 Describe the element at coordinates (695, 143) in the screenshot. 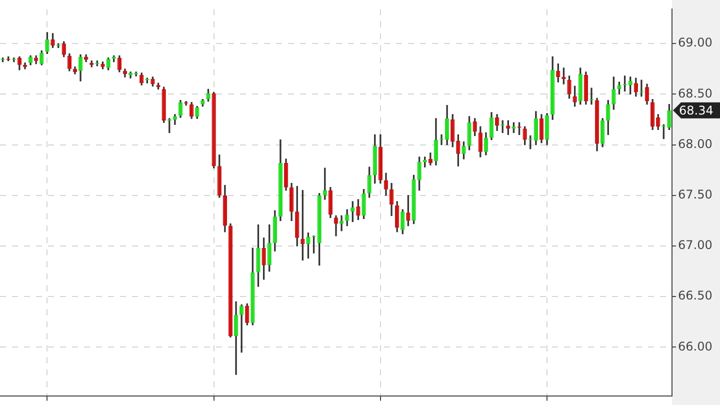

I see `y-tick-label: 68.00` at that location.